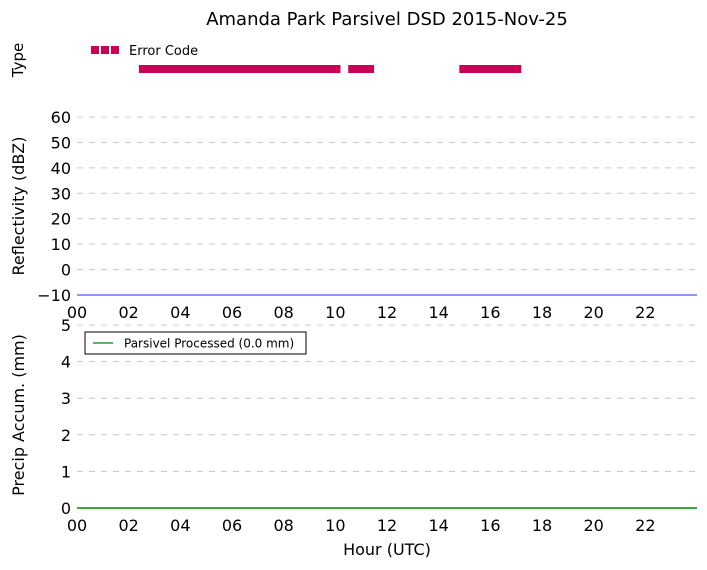  I want to click on precip-legend-box, so click(195, 343).